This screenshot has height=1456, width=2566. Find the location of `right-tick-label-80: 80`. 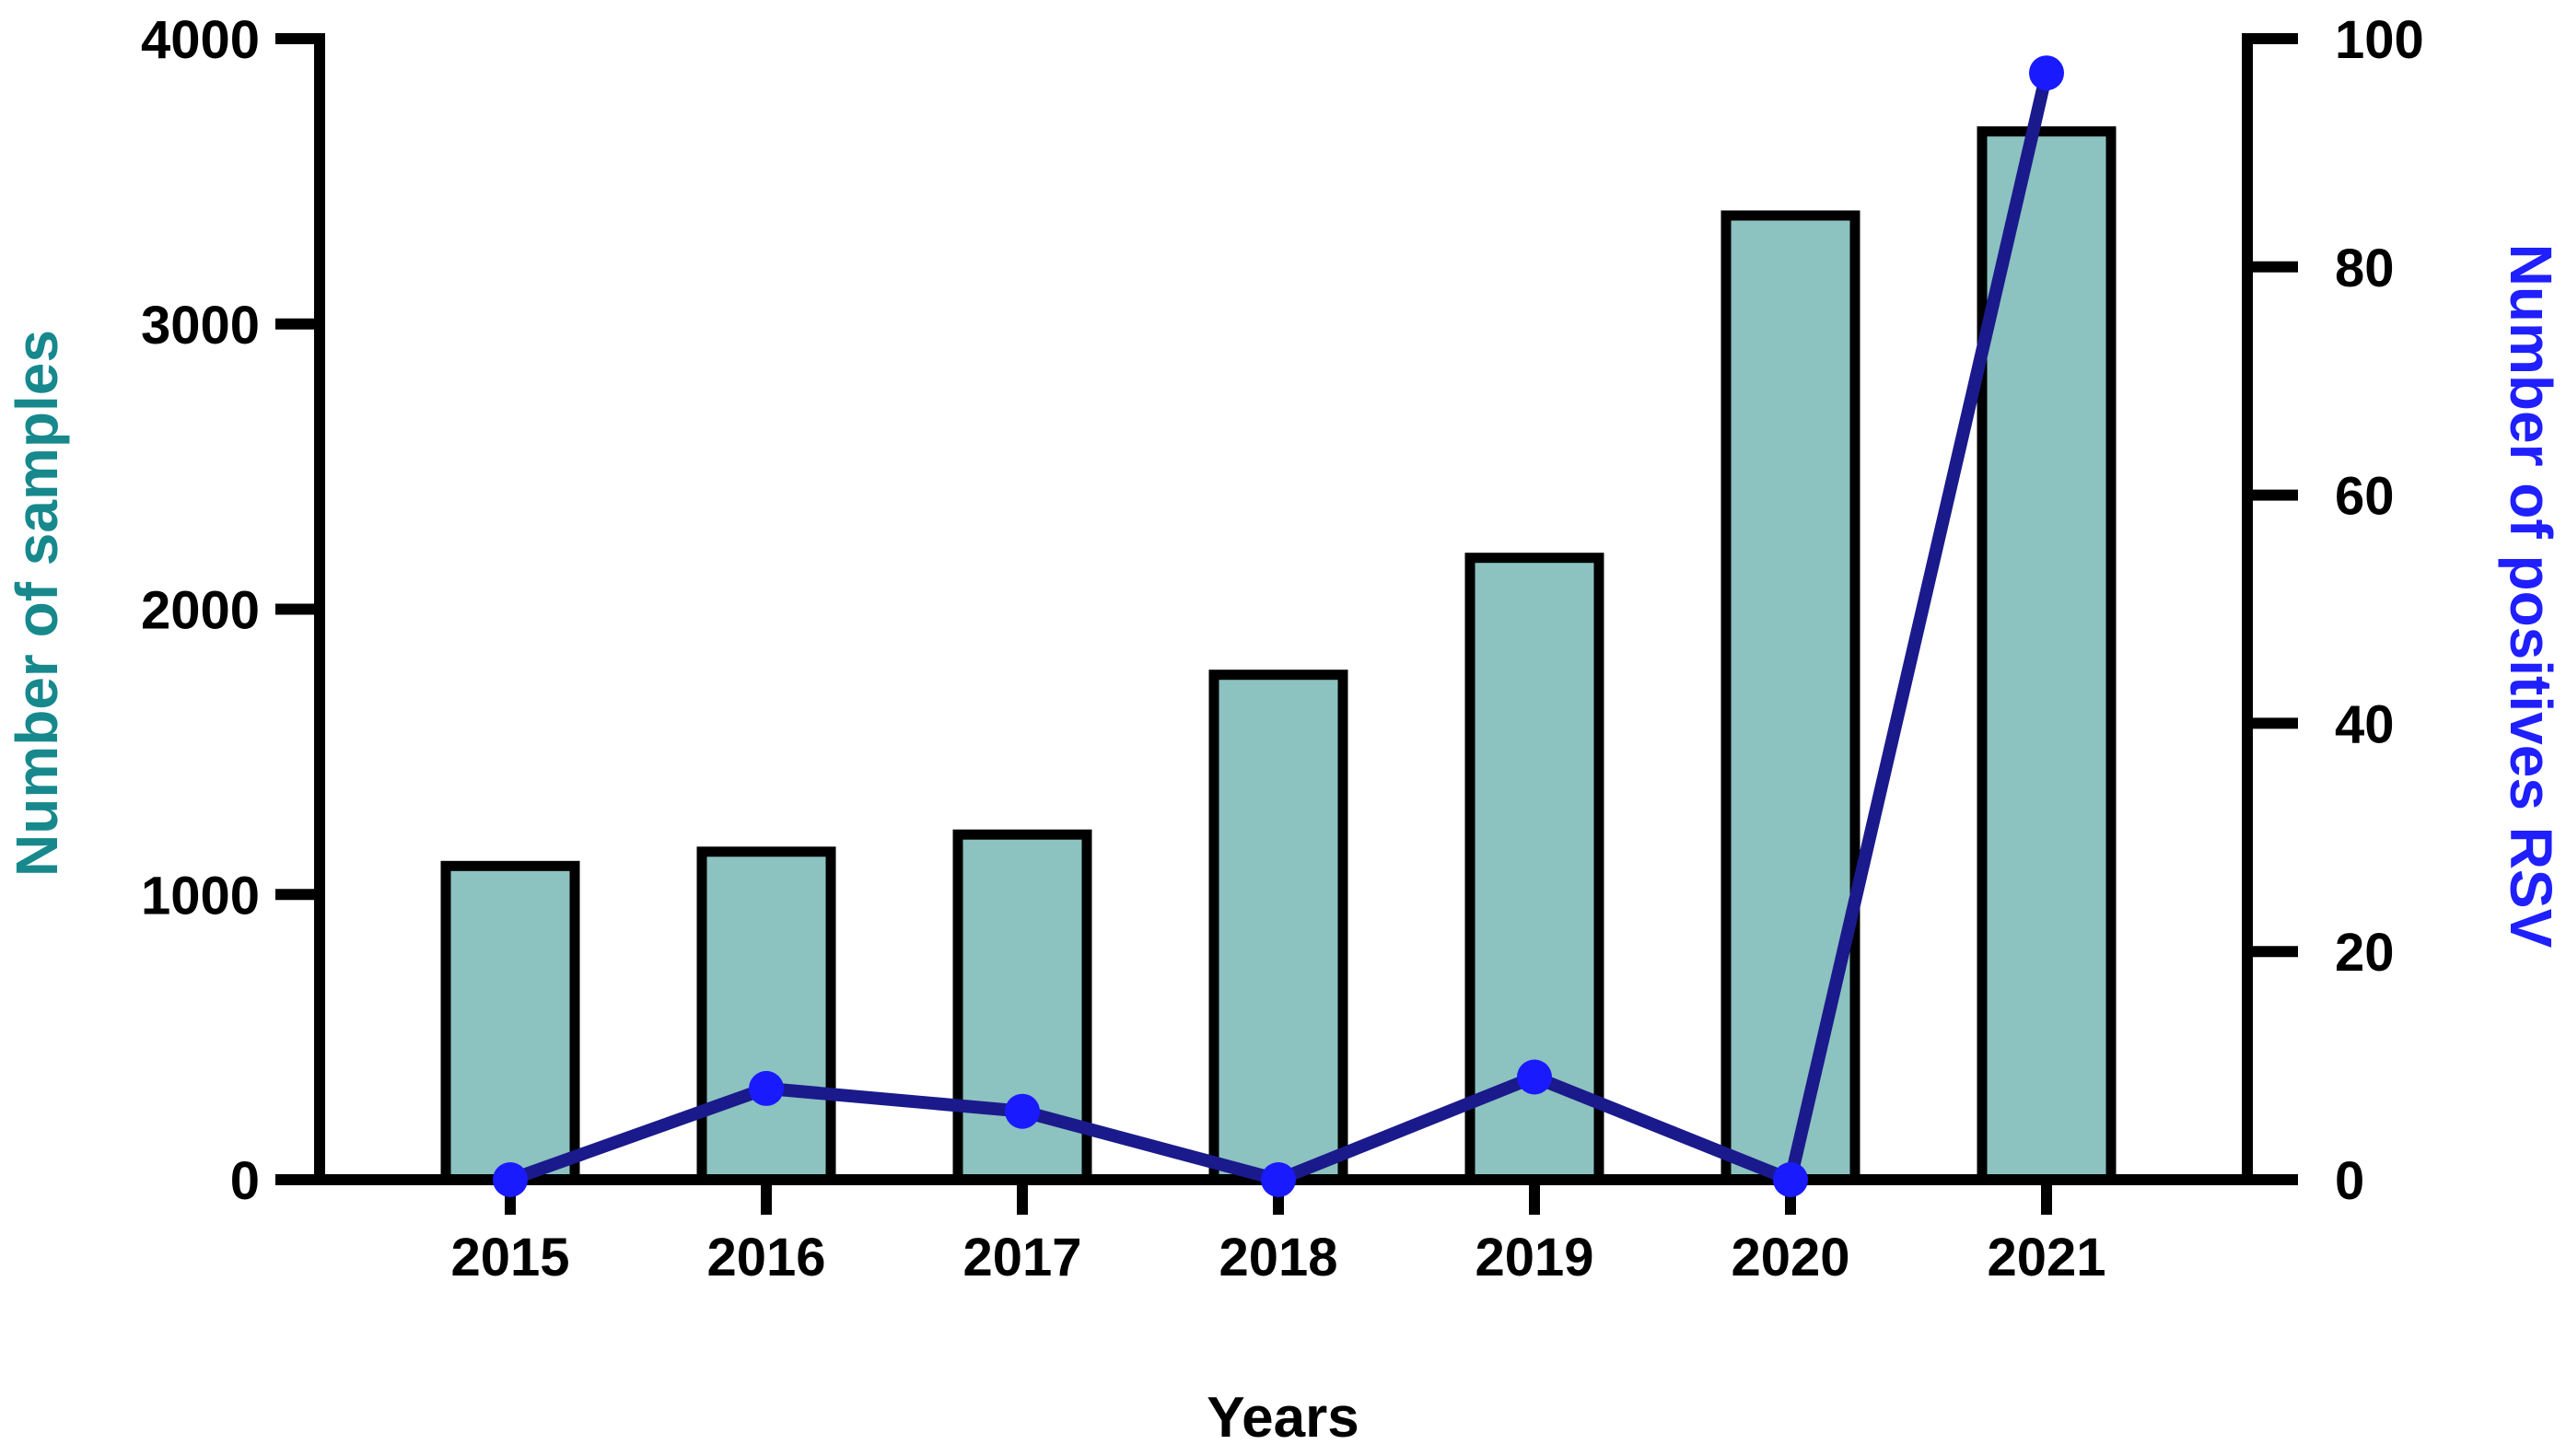

right-tick-label-80: 80 is located at coordinates (2365, 268).